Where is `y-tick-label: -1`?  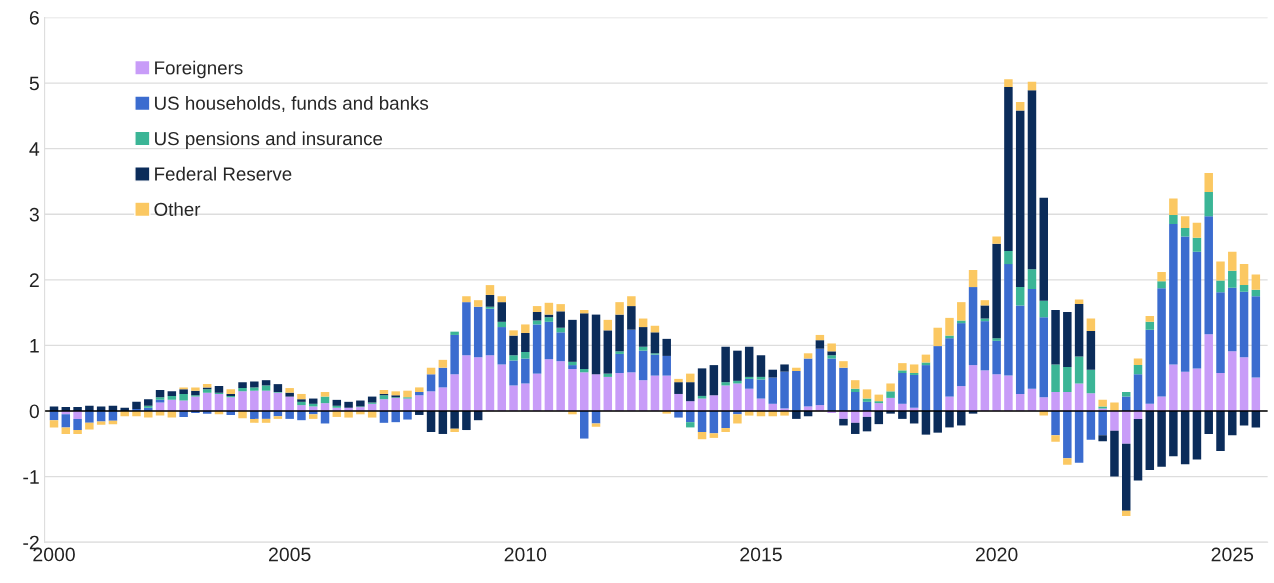
y-tick-label: -1 is located at coordinates (31, 477).